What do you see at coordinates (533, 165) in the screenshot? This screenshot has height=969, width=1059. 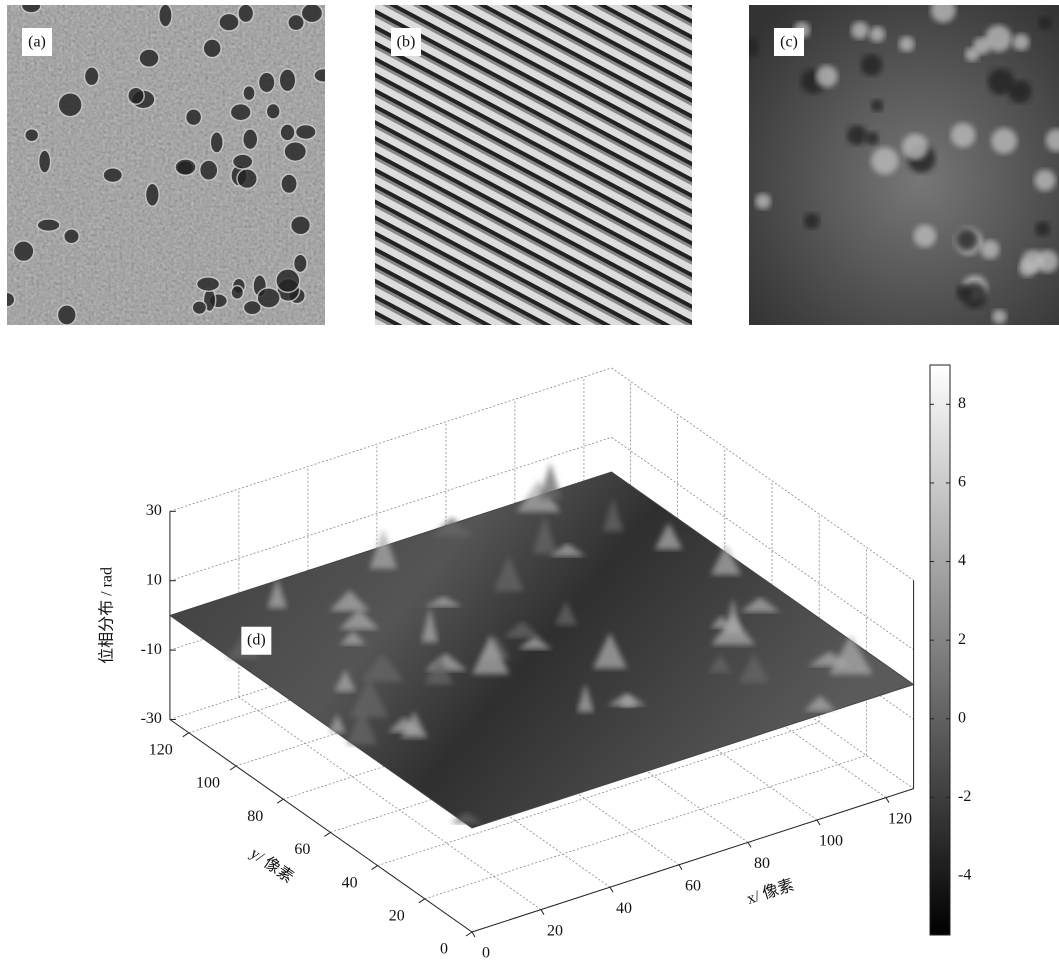 I see `panel-b: (b)` at bounding box center [533, 165].